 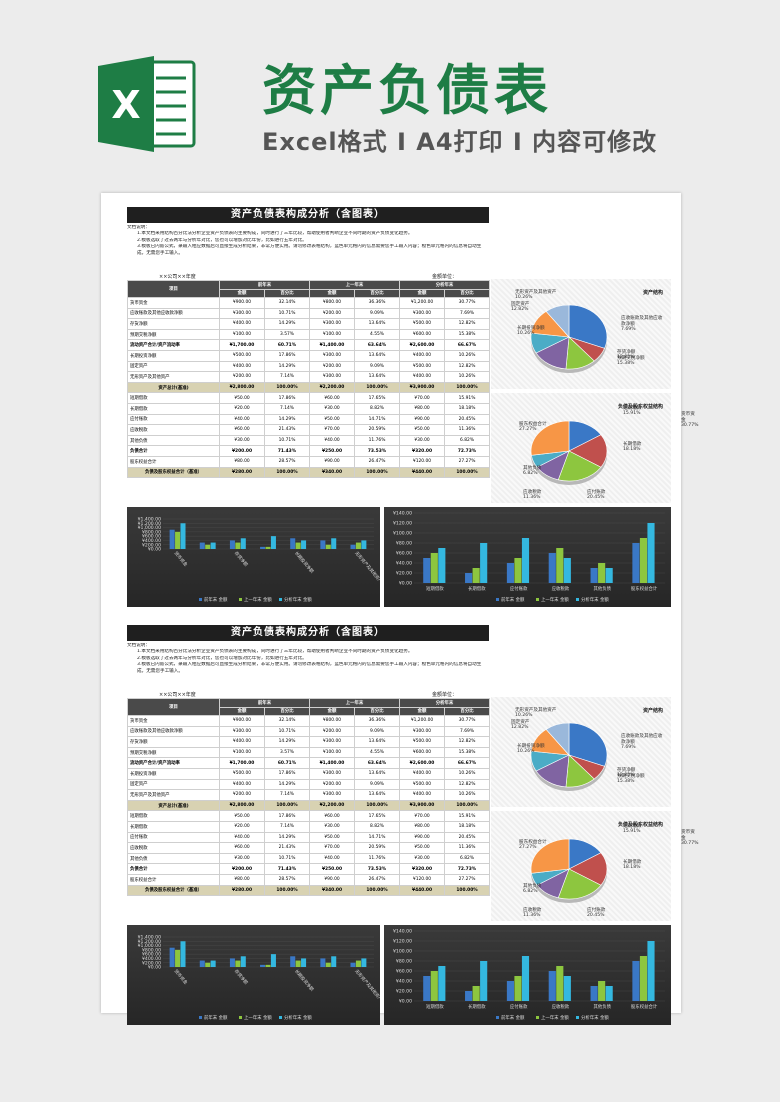 What do you see at coordinates (467, 398) in the screenshot?
I see `table-cell: 15.91%` at bounding box center [467, 398].